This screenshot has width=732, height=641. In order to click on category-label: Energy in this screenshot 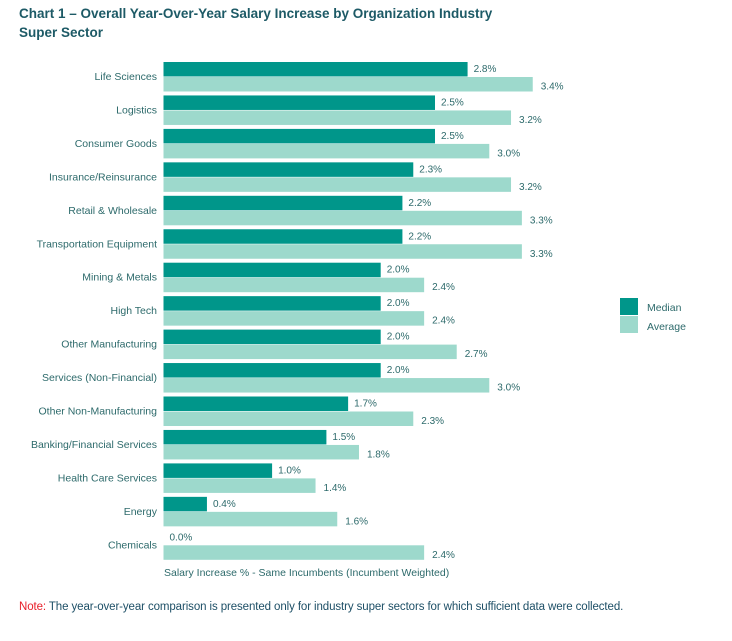, I will do `click(141, 512)`.